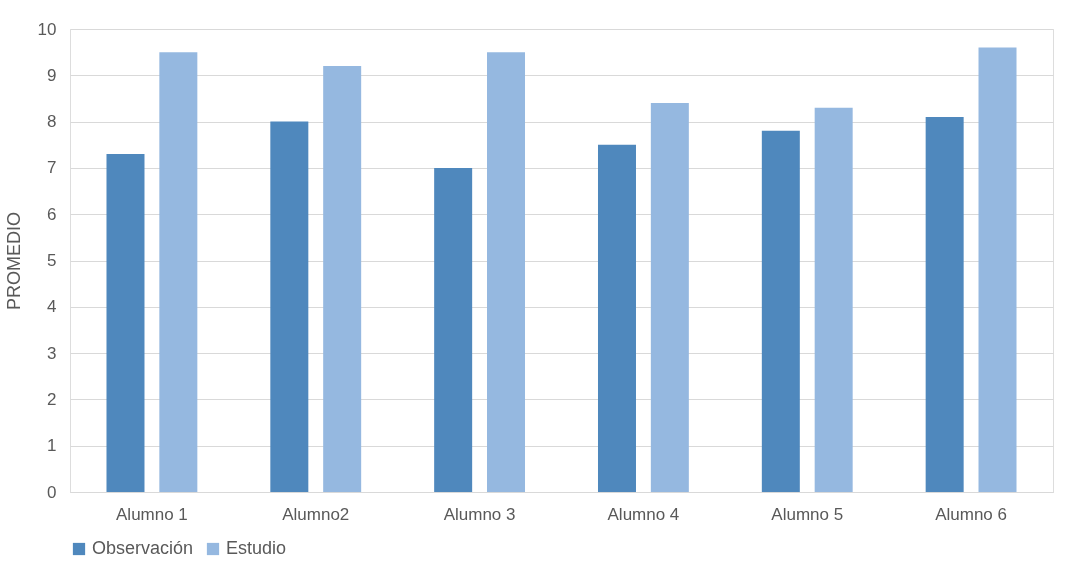 The width and height of the screenshot is (1083, 580). What do you see at coordinates (52, 260) in the screenshot?
I see `y-tick-label: 5` at bounding box center [52, 260].